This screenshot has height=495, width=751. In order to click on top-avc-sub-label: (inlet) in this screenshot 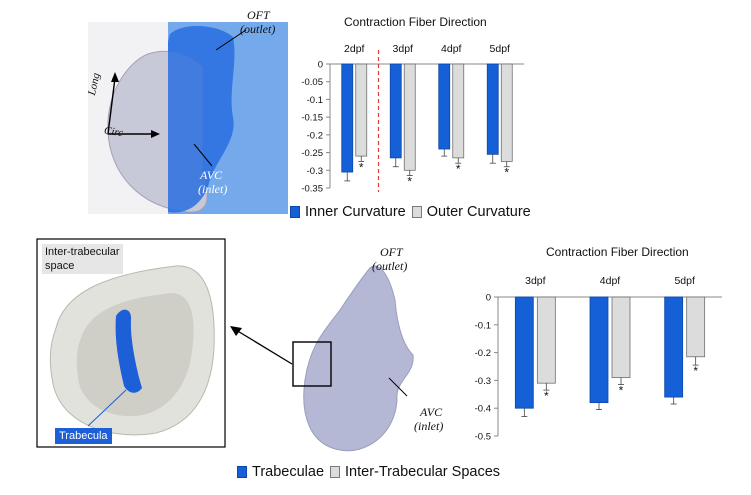, I will do `click(213, 189)`.